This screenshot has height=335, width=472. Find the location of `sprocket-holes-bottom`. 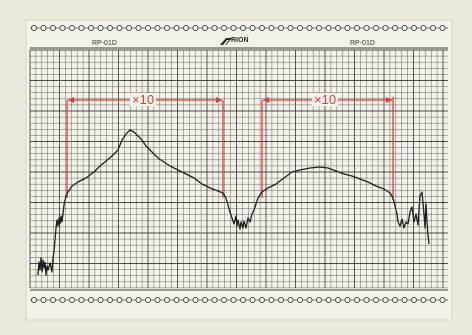

sprocket-holes-bottom is located at coordinates (239, 299).